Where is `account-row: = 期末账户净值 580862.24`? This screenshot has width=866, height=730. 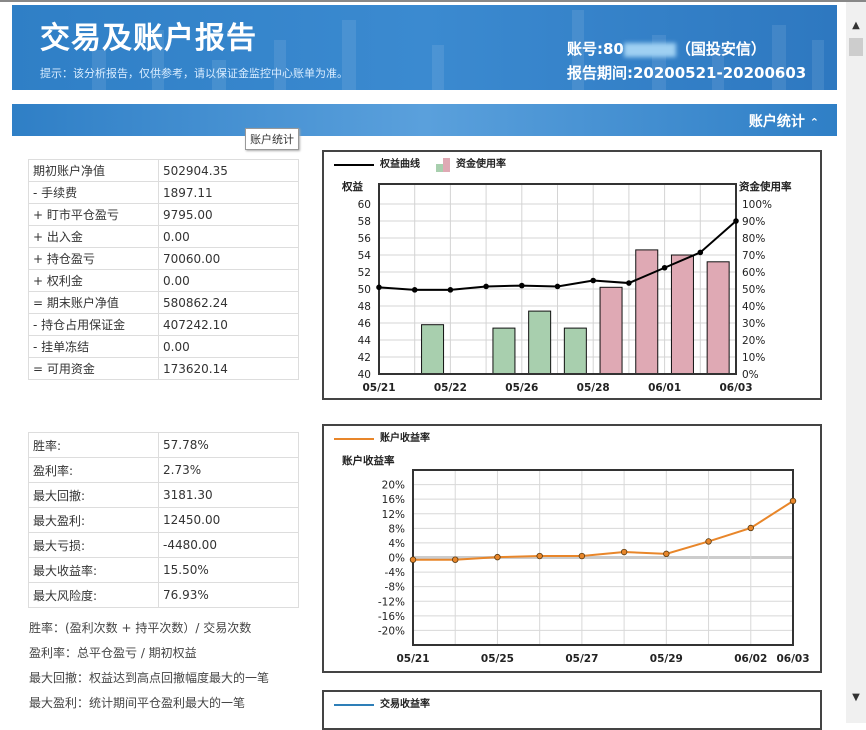
account-row: = 期末账户净值 580862.24 is located at coordinates (163, 302).